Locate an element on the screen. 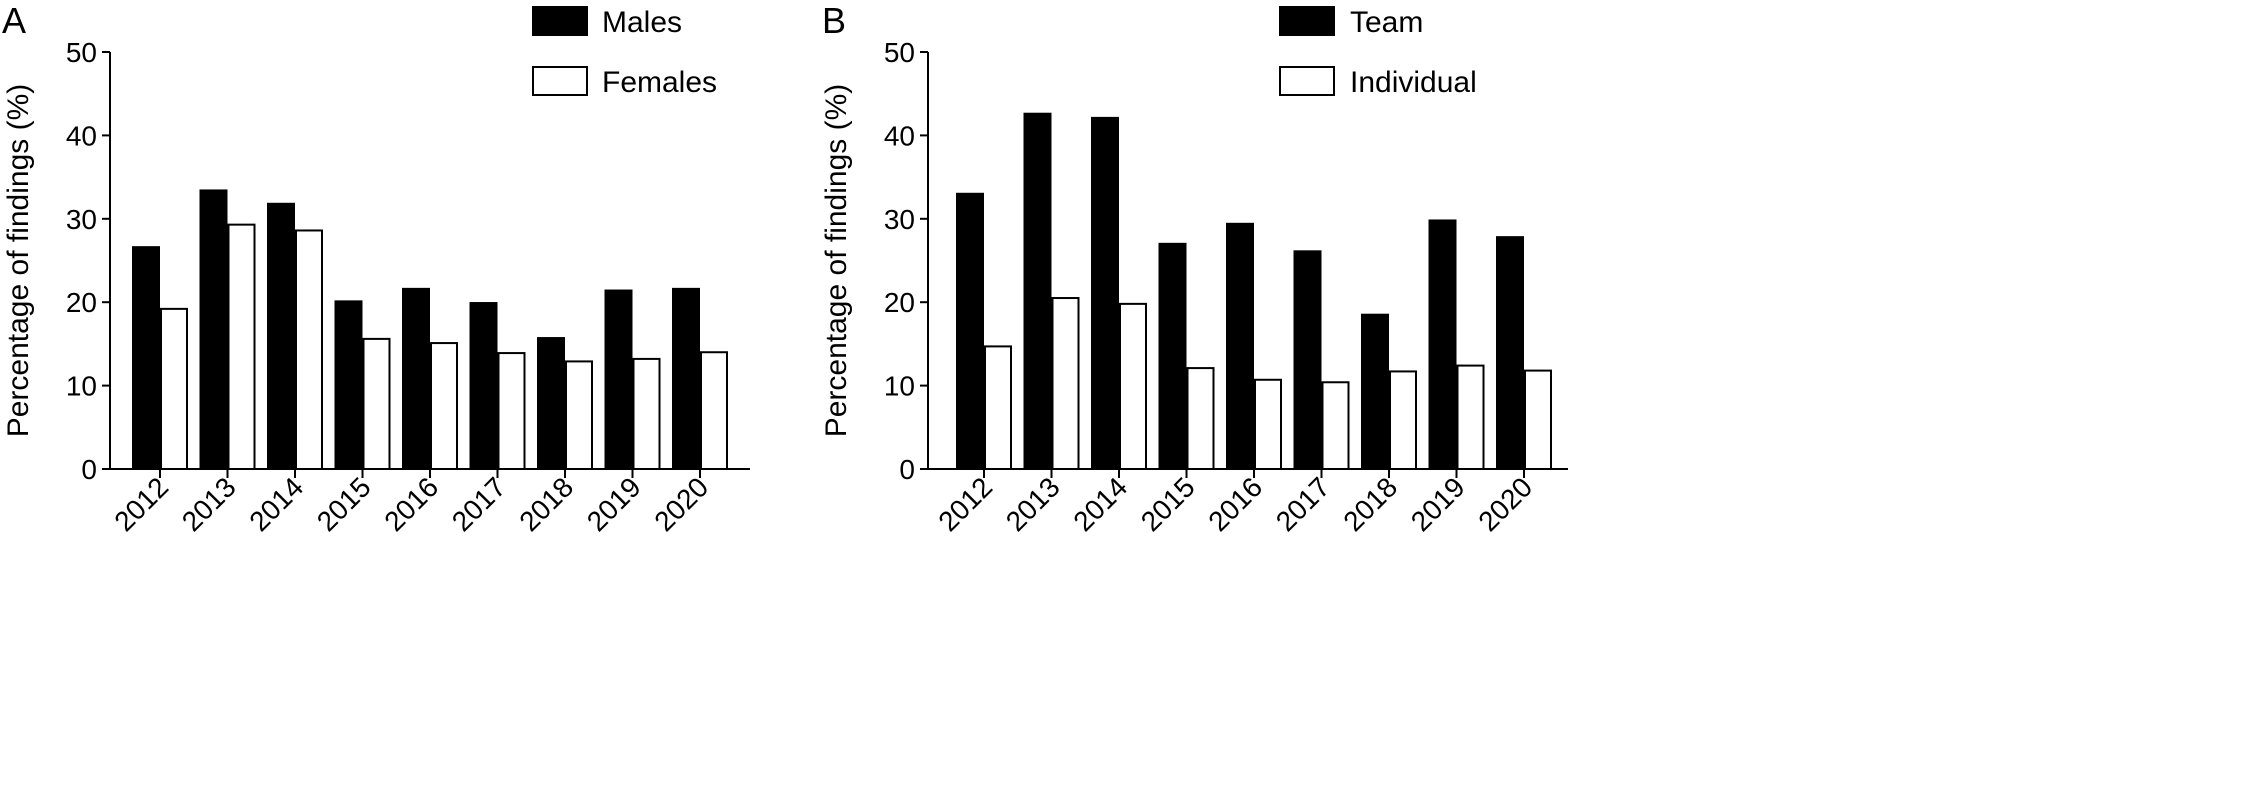 The height and width of the screenshot is (800, 2255). bar-team-2013 is located at coordinates (1037, 291).